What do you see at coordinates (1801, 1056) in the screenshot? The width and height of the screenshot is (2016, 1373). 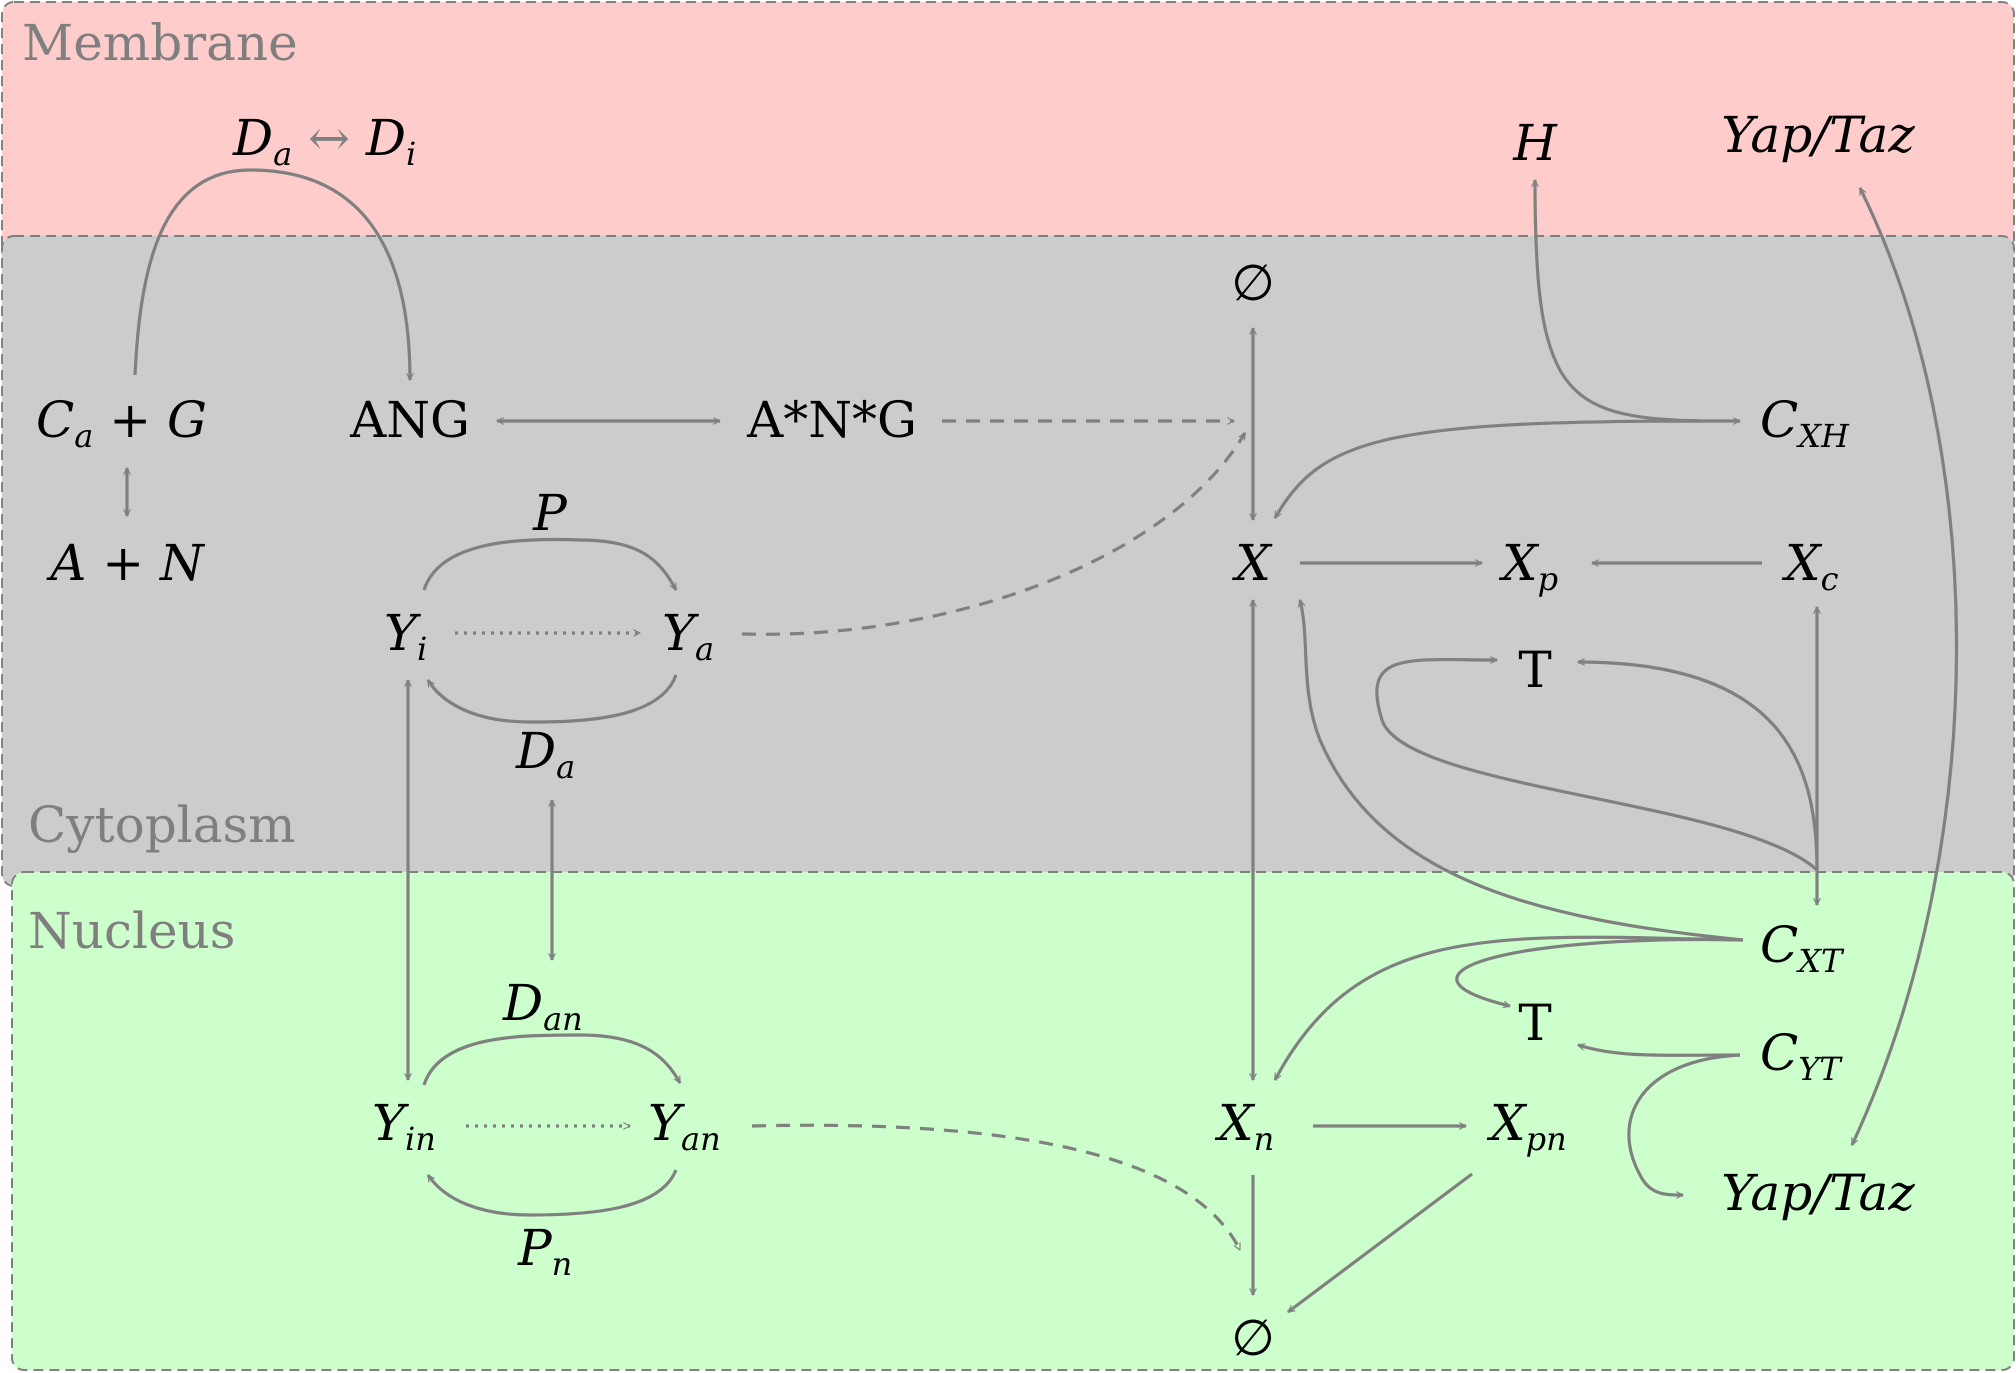 I see `node-cyt: CYT` at bounding box center [1801, 1056].